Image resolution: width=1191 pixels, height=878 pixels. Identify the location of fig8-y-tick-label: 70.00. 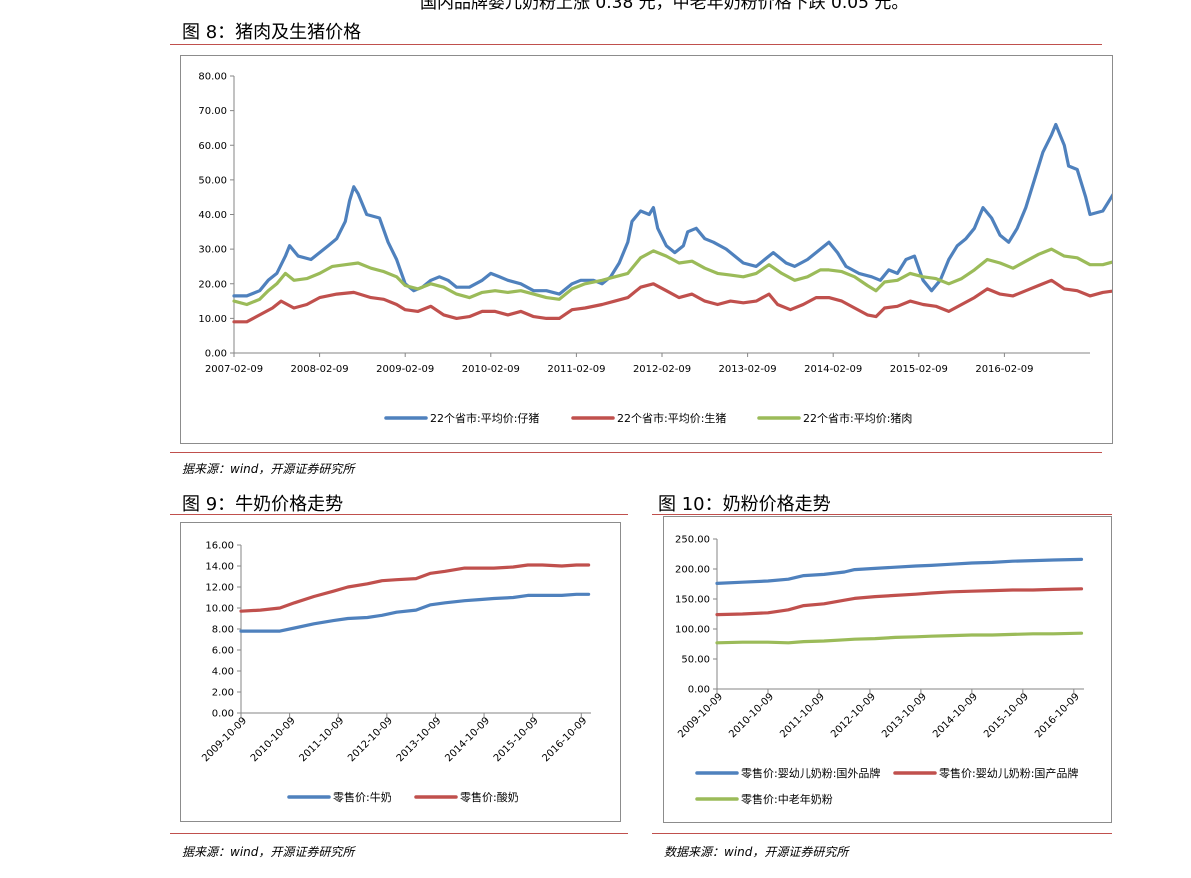
(212, 111).